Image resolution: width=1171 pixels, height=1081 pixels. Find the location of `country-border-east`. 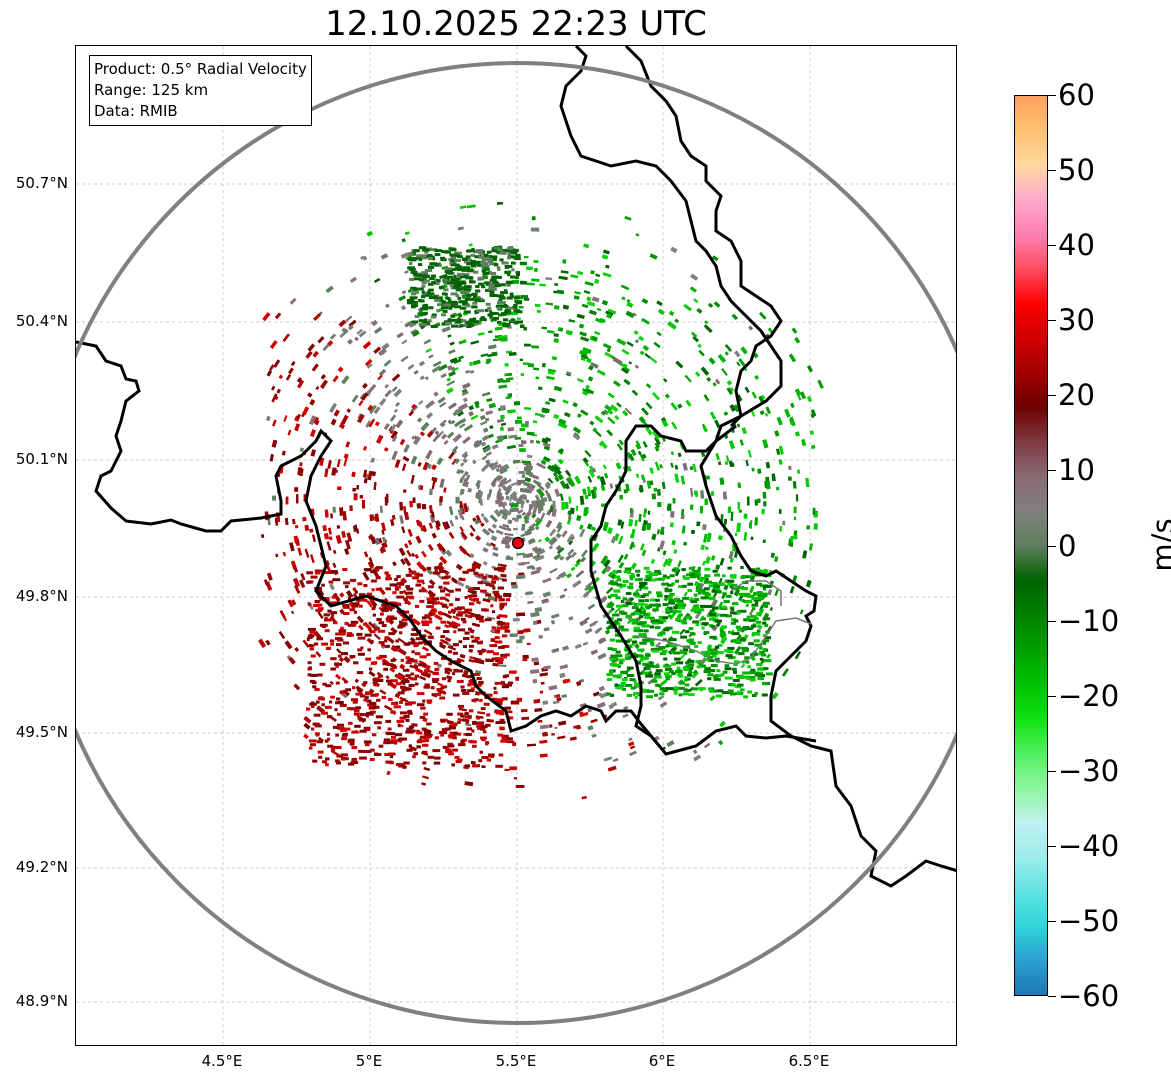

country-border-east is located at coordinates (671, 392).